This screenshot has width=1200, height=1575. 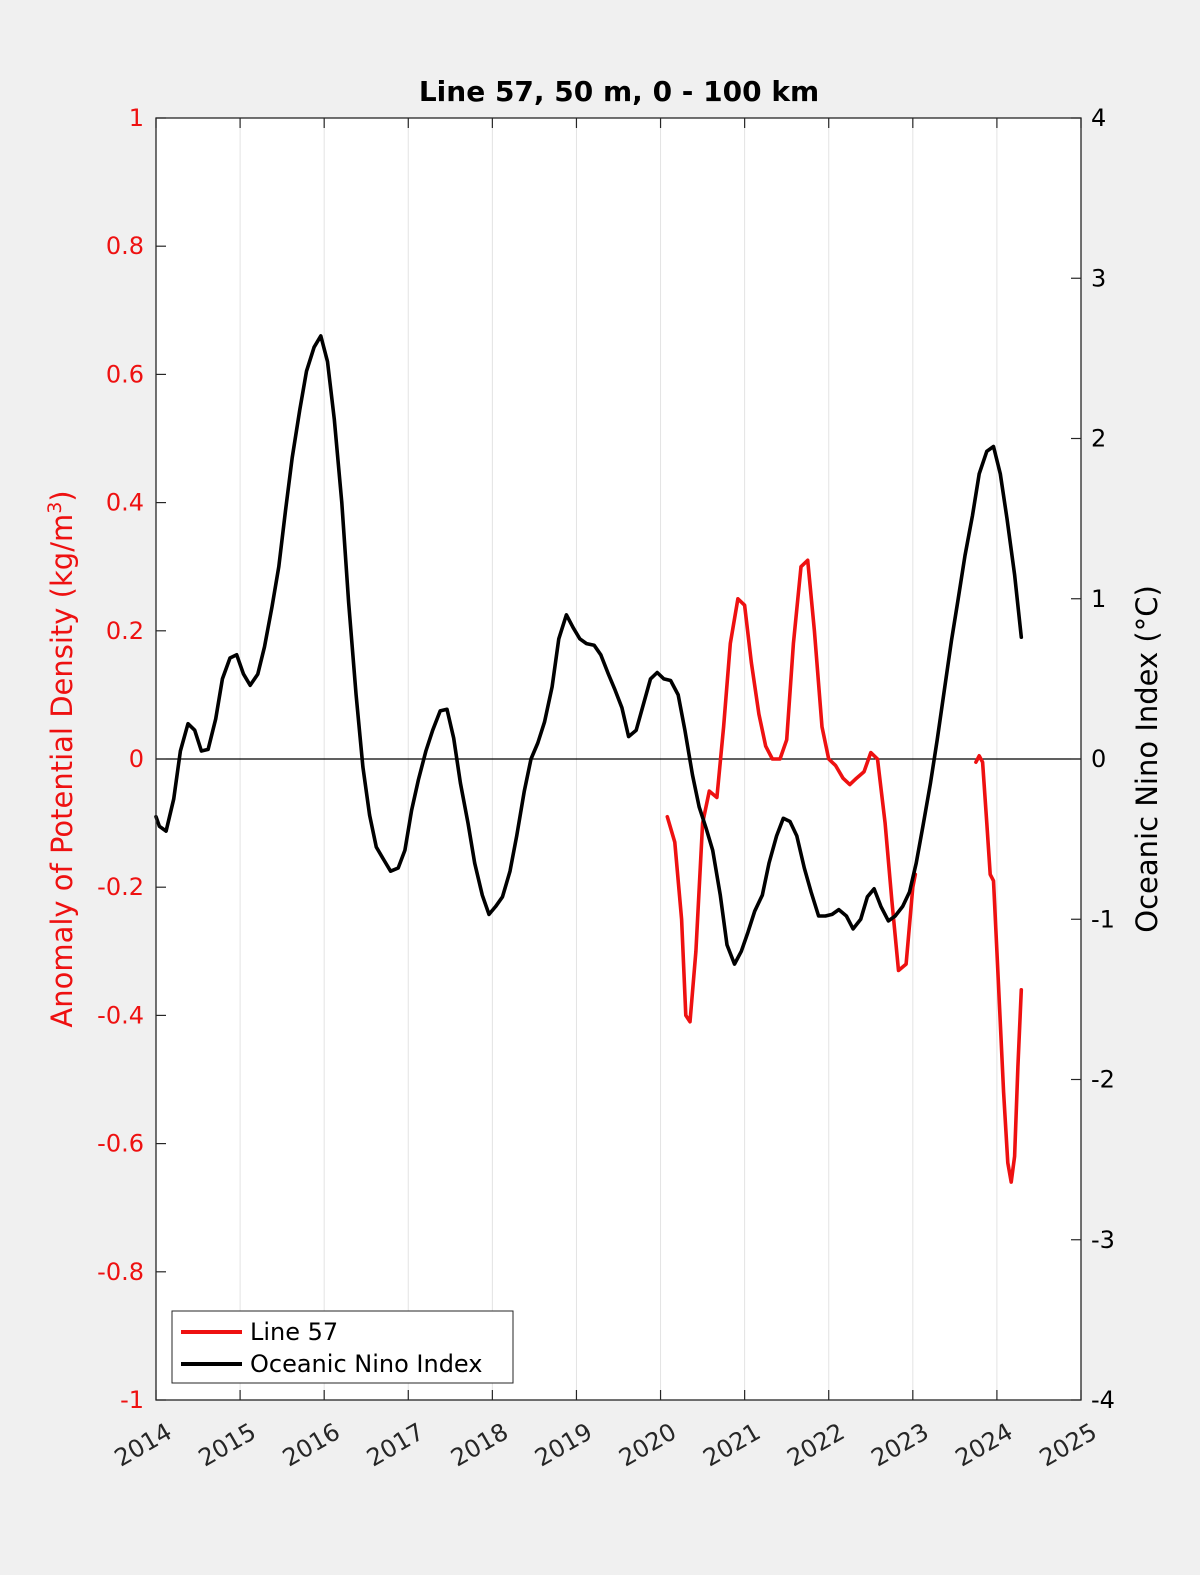 I want to click on y-right-tick-label: 1, so click(x=1098, y=599).